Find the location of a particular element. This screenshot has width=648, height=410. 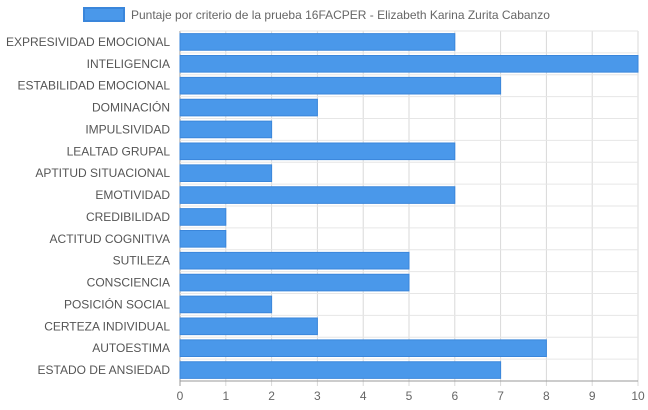

x-tick-label: 9 is located at coordinates (592, 396).